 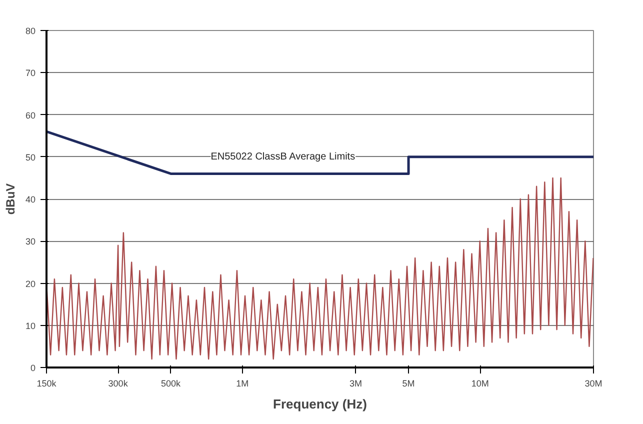 What do you see at coordinates (46, 383) in the screenshot?
I see `x-tick-label: 150k` at bounding box center [46, 383].